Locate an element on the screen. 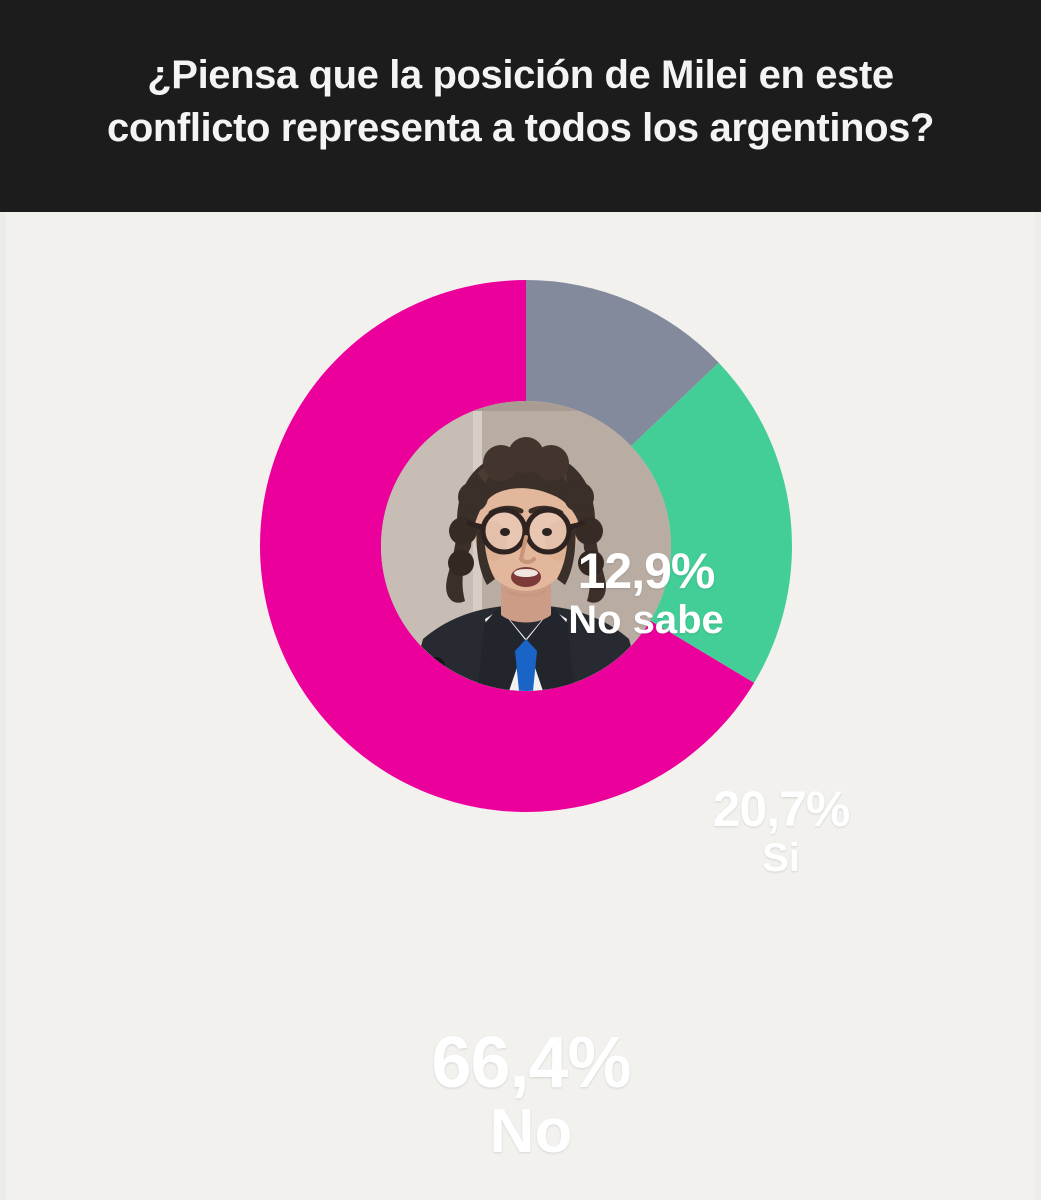  donut-slice-si is located at coordinates (711, 522).